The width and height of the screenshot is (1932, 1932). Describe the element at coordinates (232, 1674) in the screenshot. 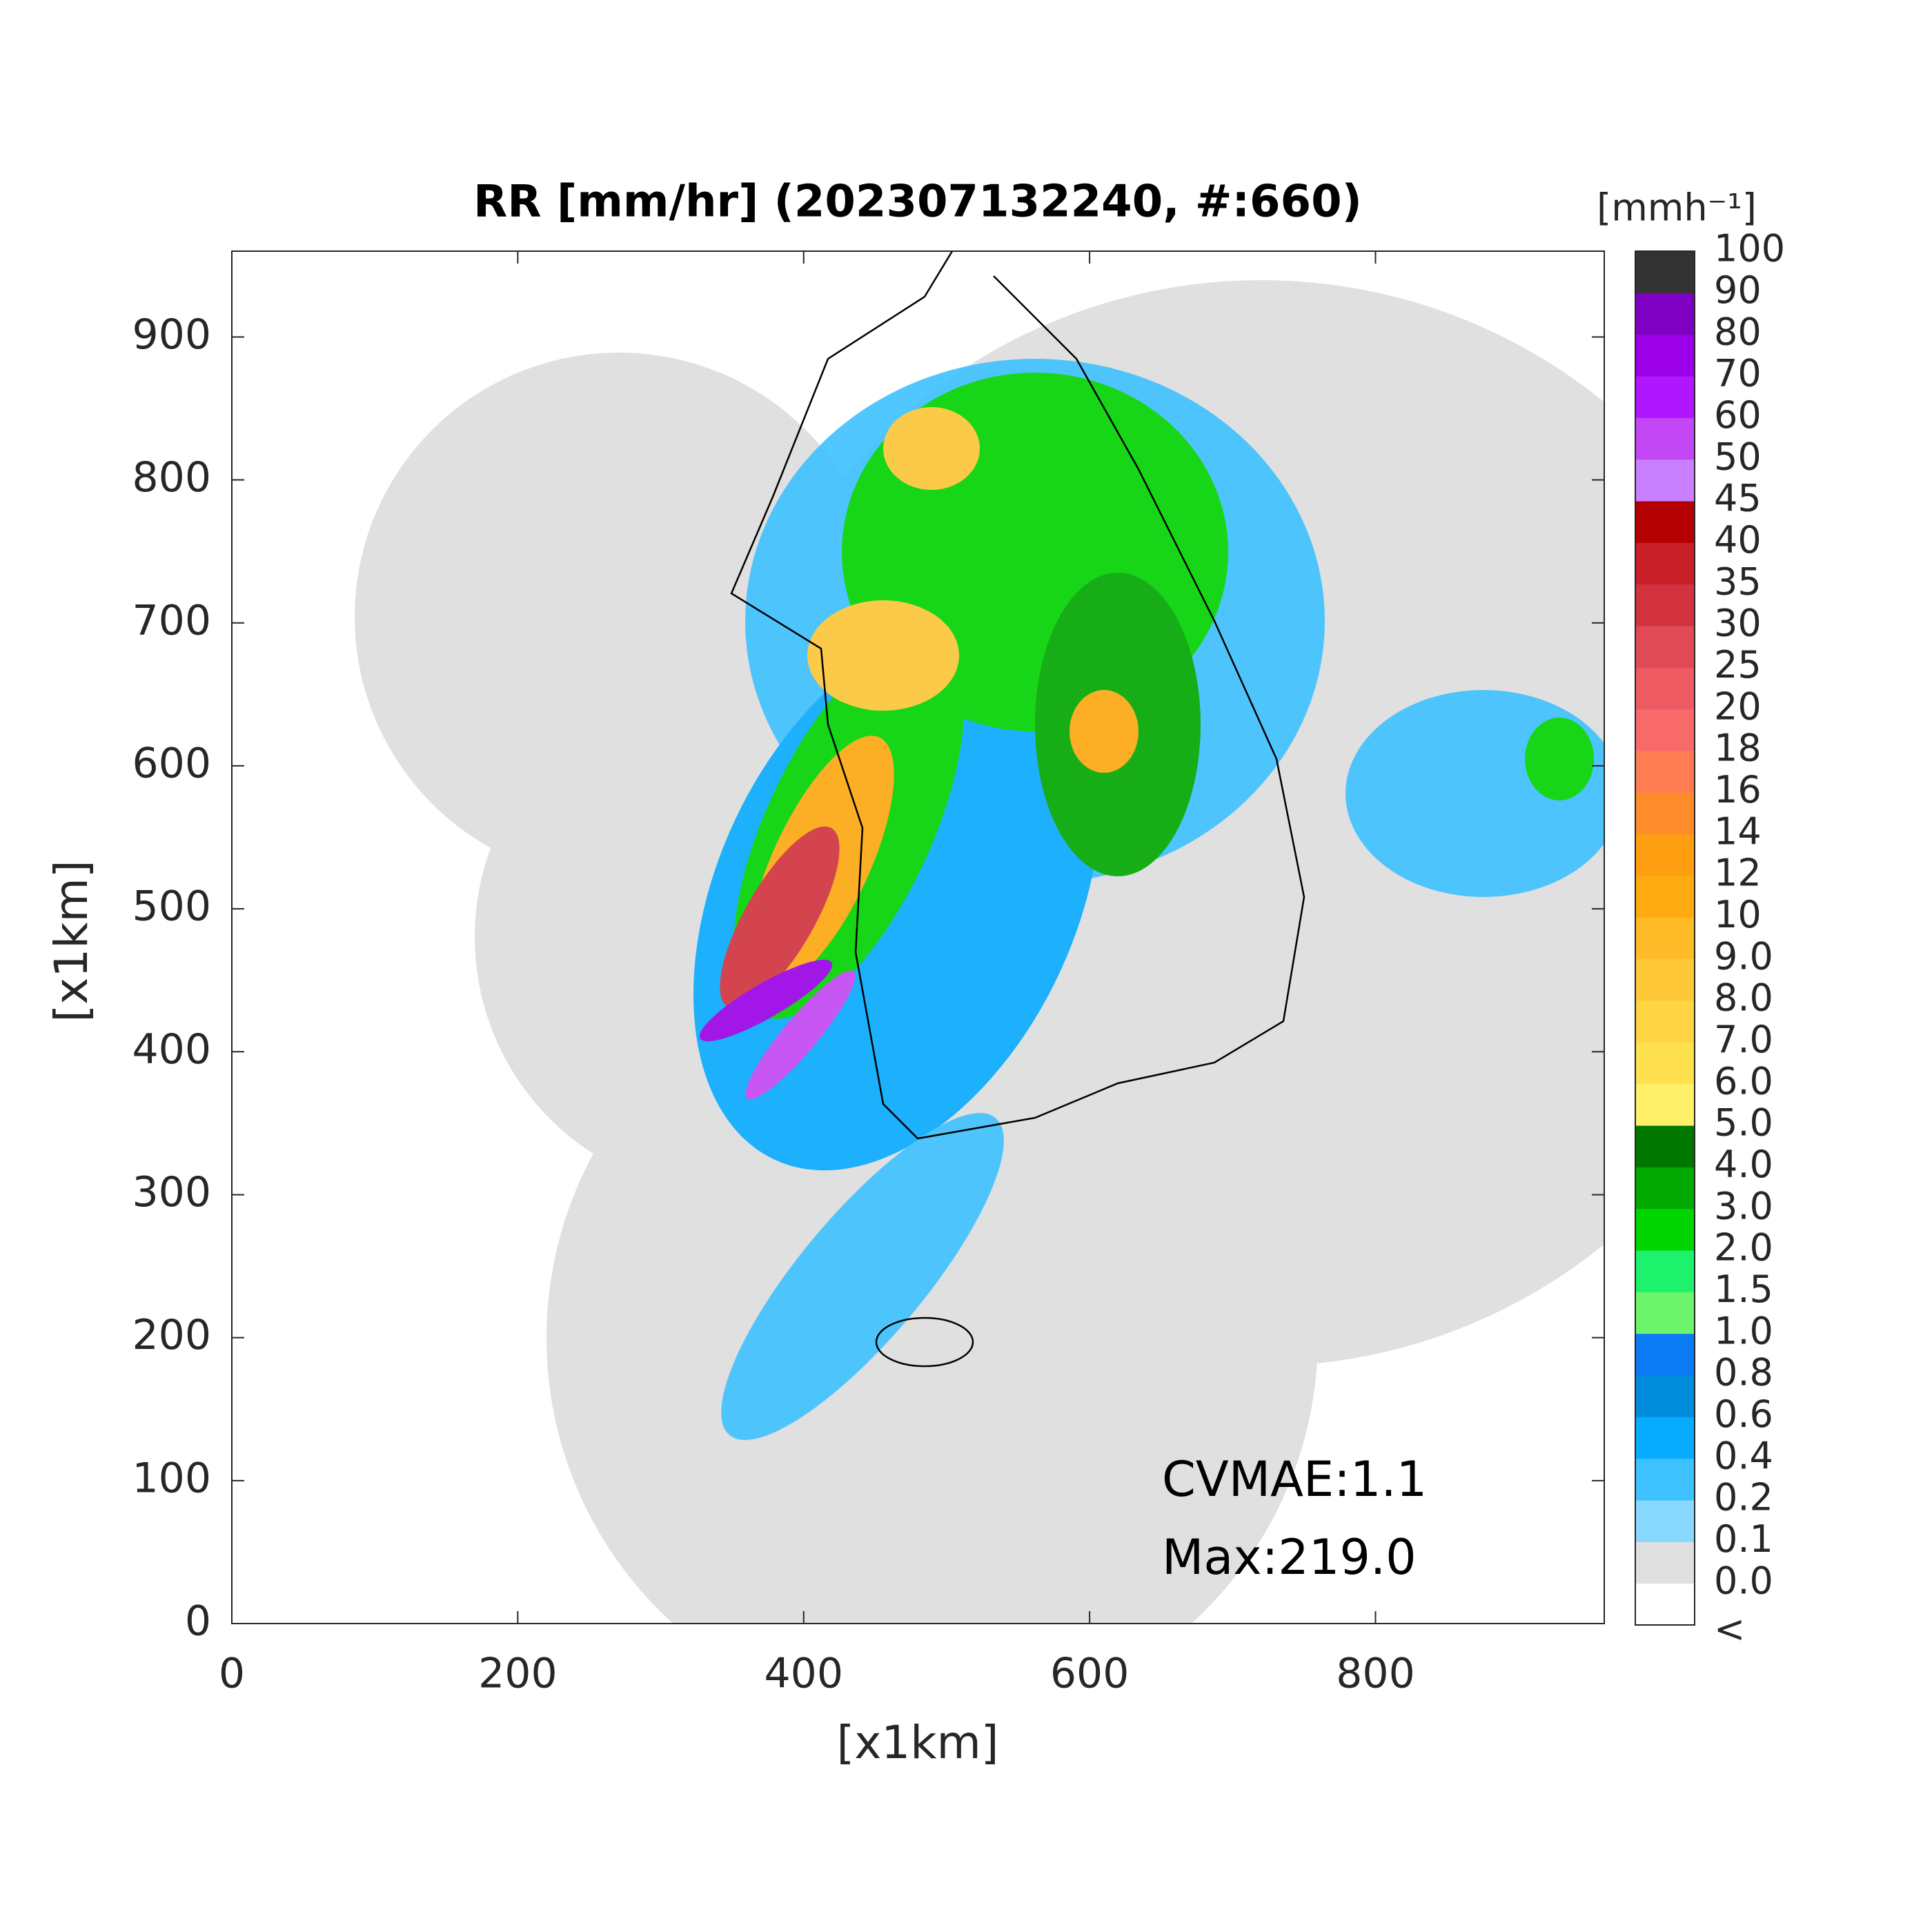

I see `x-tick-label: 0` at that location.